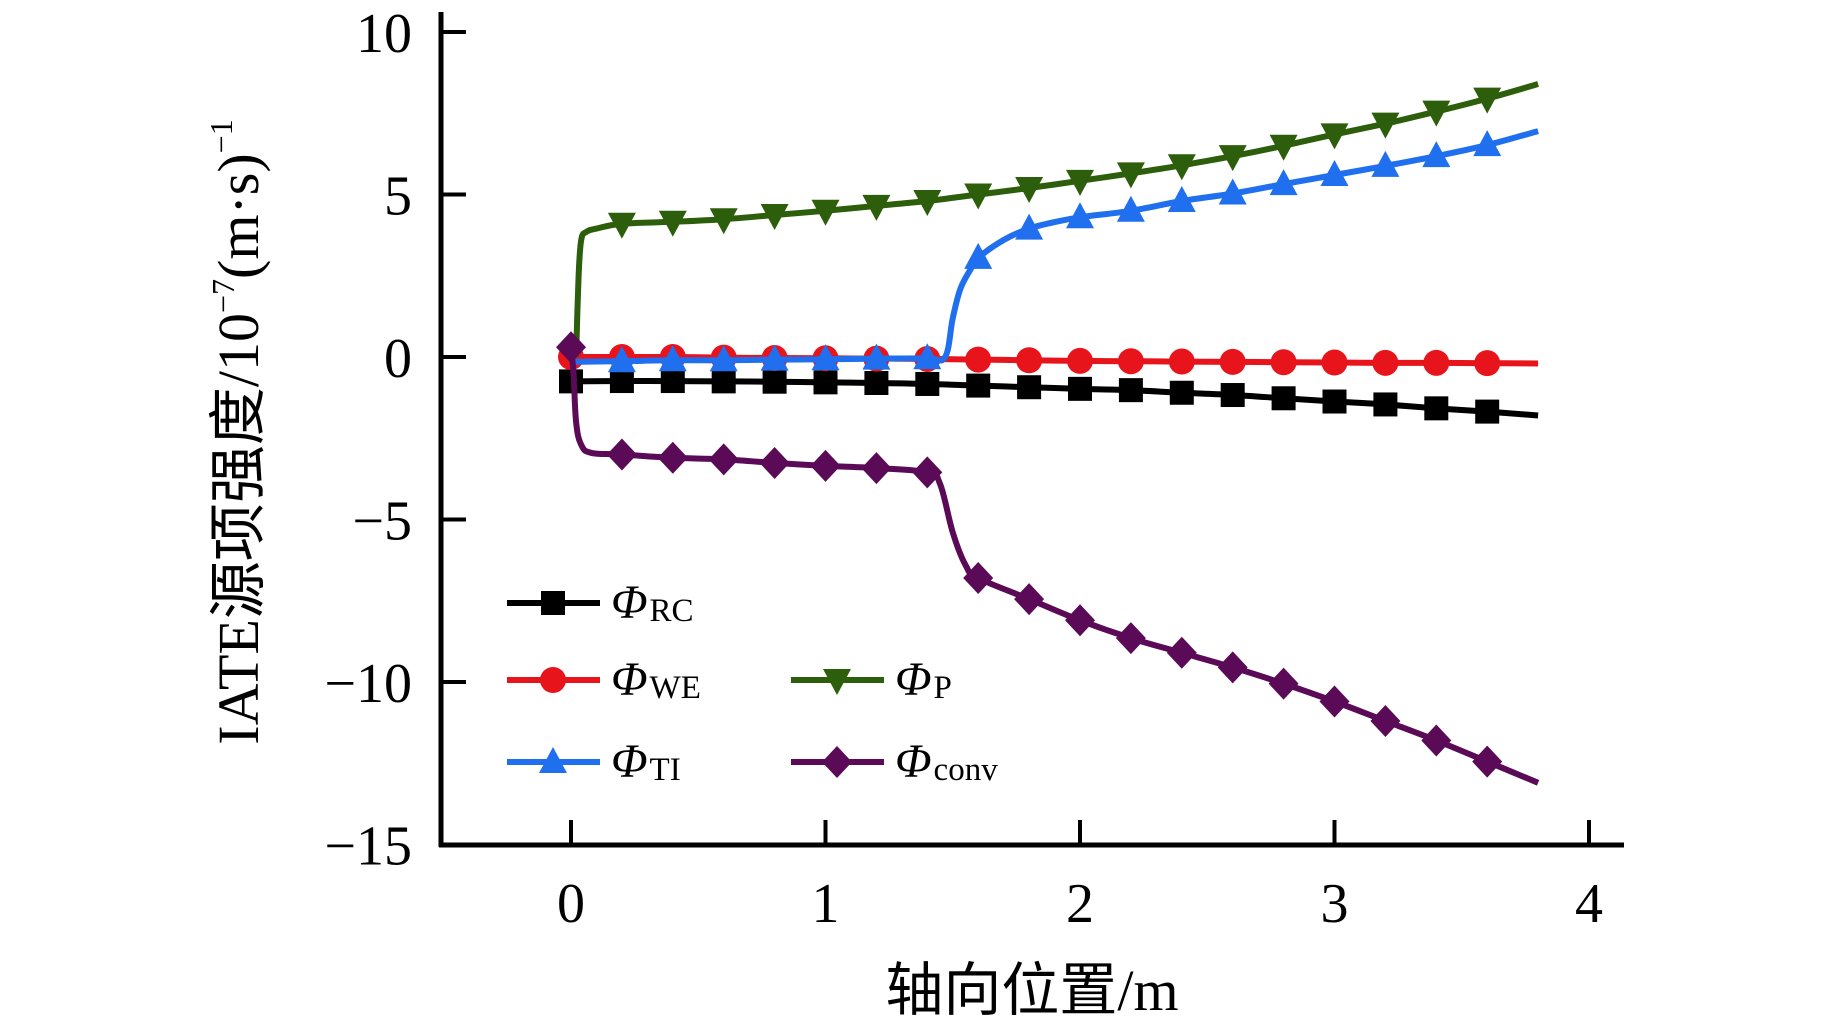 This screenshot has width=1843, height=1028. What do you see at coordinates (665, 770) in the screenshot?
I see `legend-subscript: TI` at bounding box center [665, 770].